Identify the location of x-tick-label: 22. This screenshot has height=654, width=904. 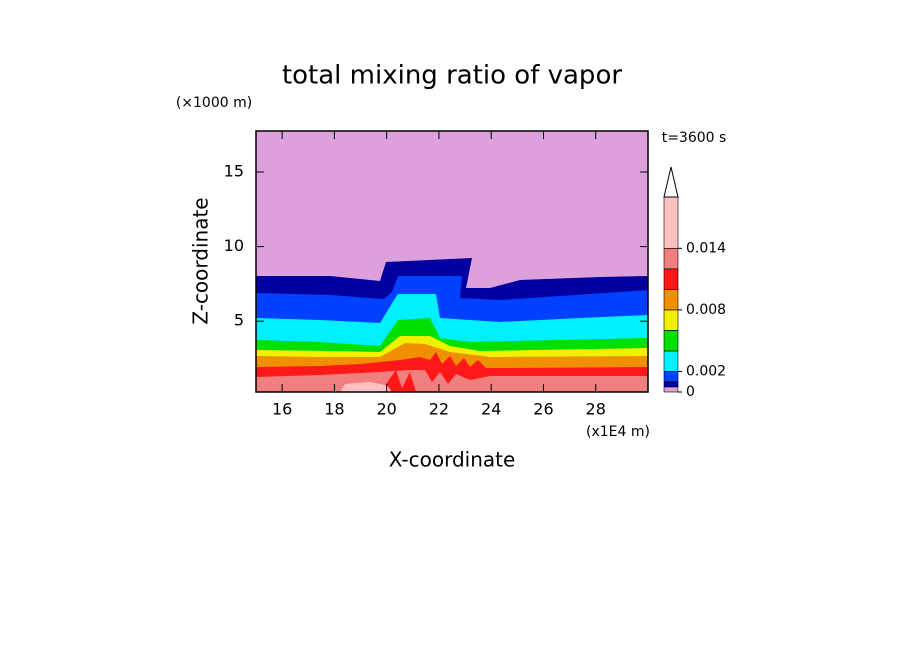
(439, 409).